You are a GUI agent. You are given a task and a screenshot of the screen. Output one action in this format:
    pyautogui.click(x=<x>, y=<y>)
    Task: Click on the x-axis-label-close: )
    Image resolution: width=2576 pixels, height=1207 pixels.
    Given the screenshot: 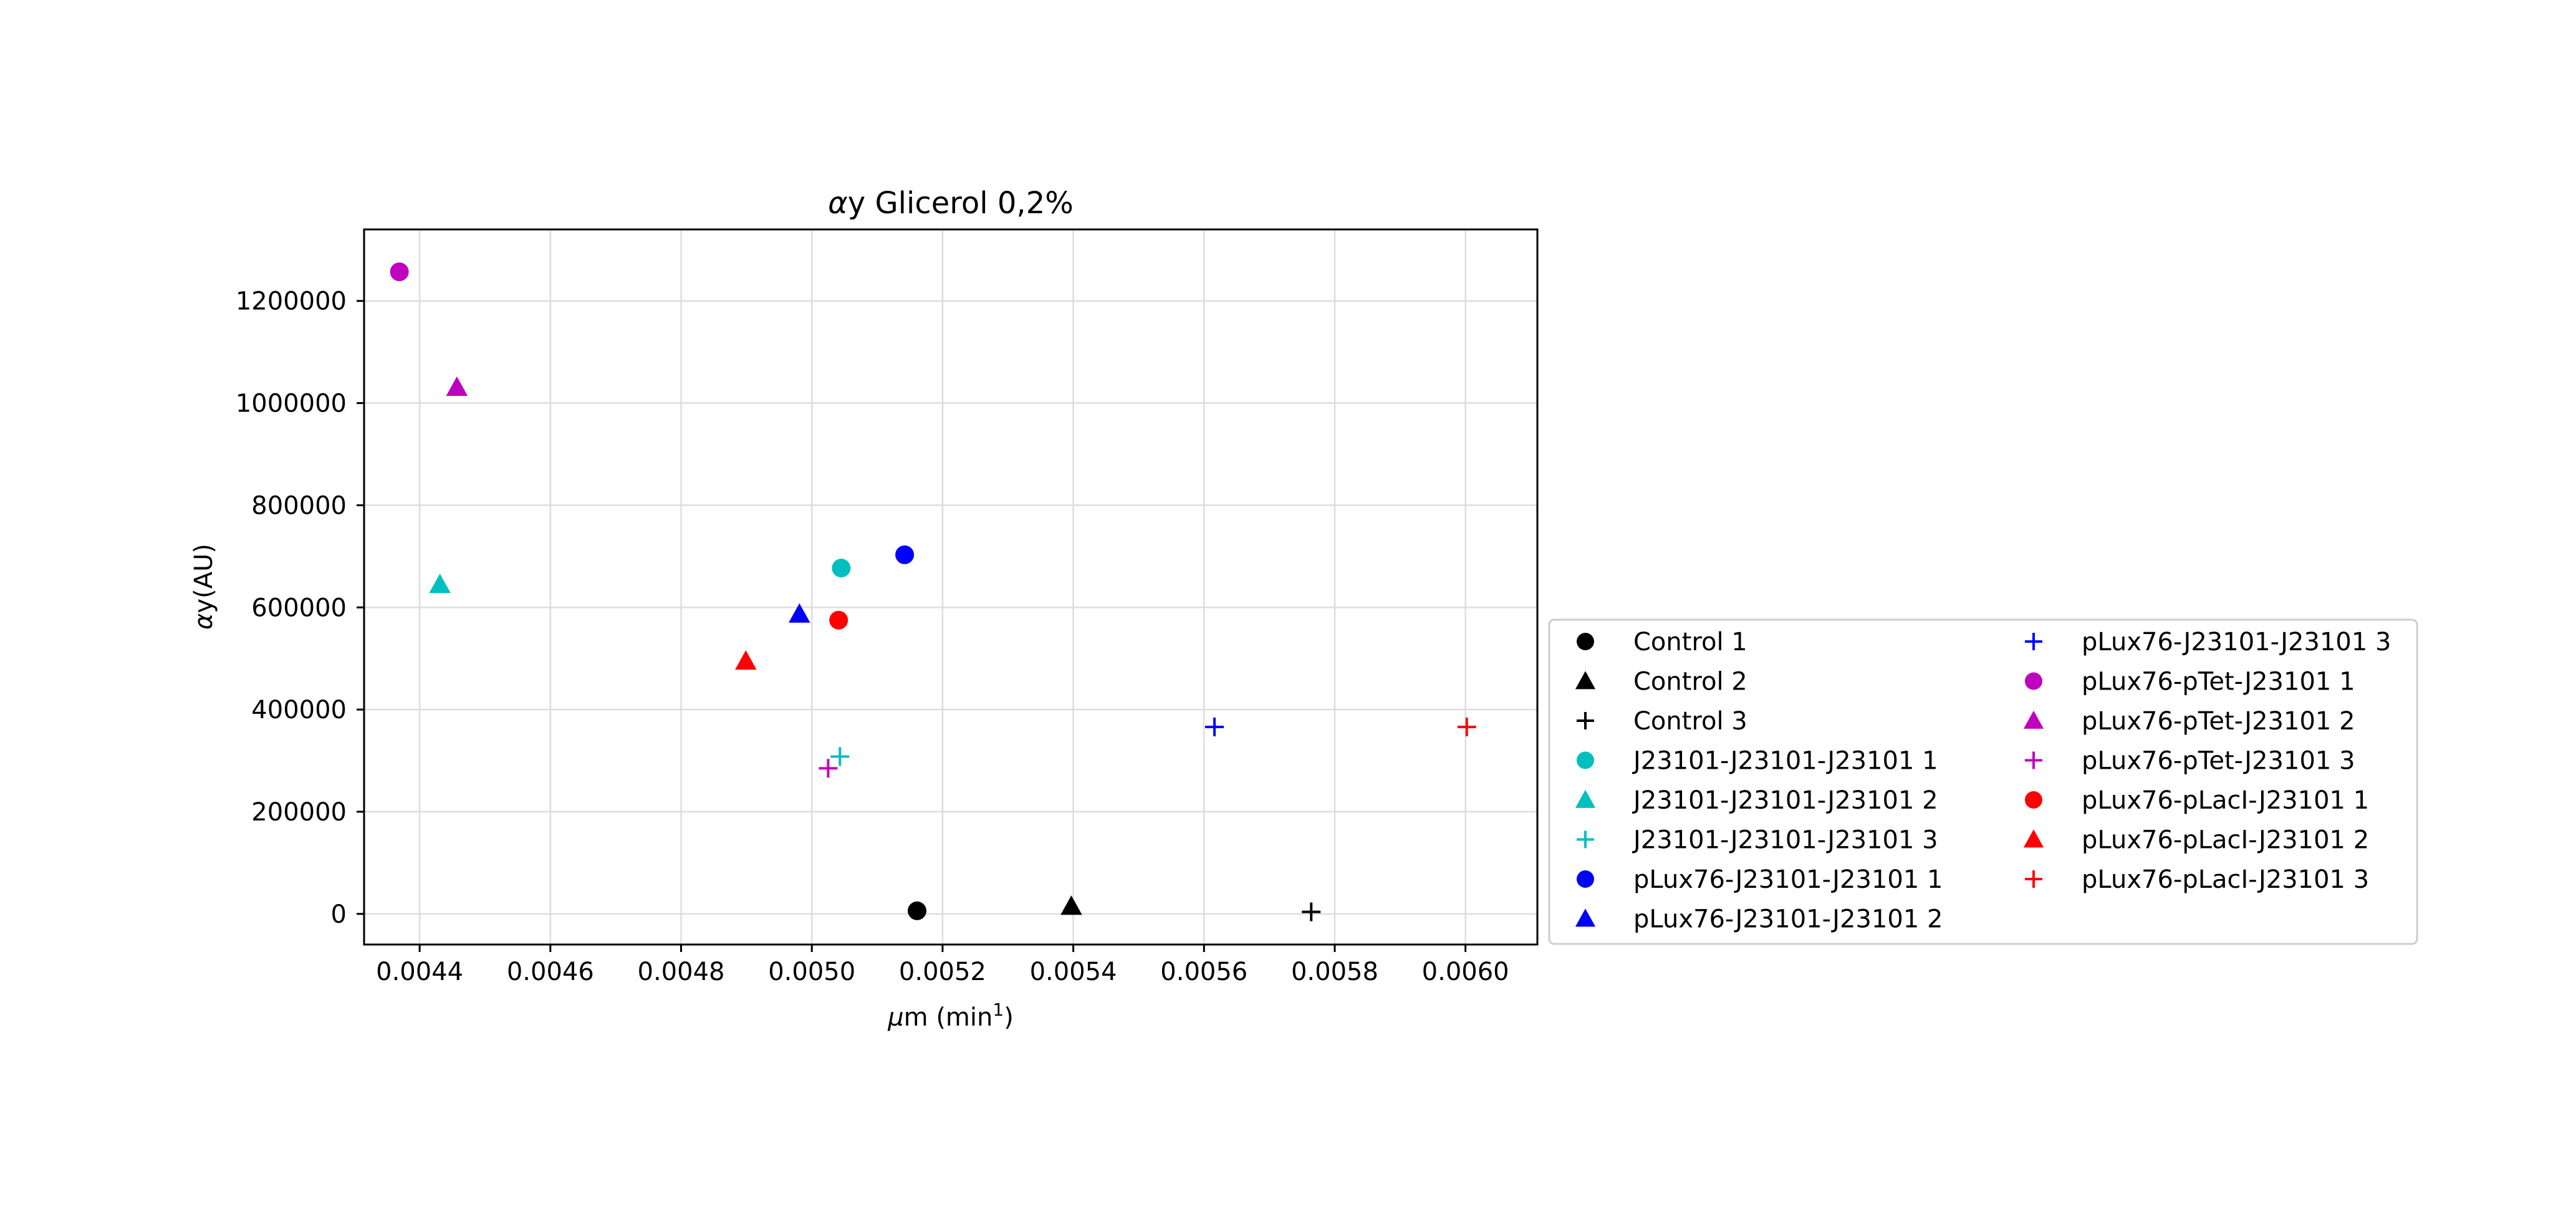 What is the action you would take?
    pyautogui.click(x=1009, y=1018)
    